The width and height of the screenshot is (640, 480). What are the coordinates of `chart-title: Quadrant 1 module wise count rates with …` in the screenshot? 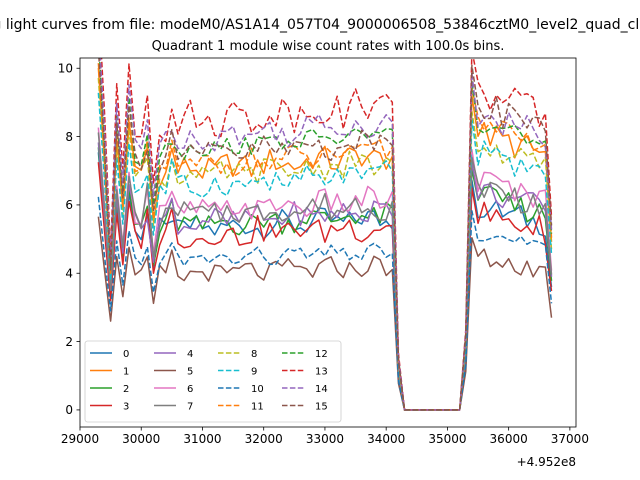 It's located at (328, 46).